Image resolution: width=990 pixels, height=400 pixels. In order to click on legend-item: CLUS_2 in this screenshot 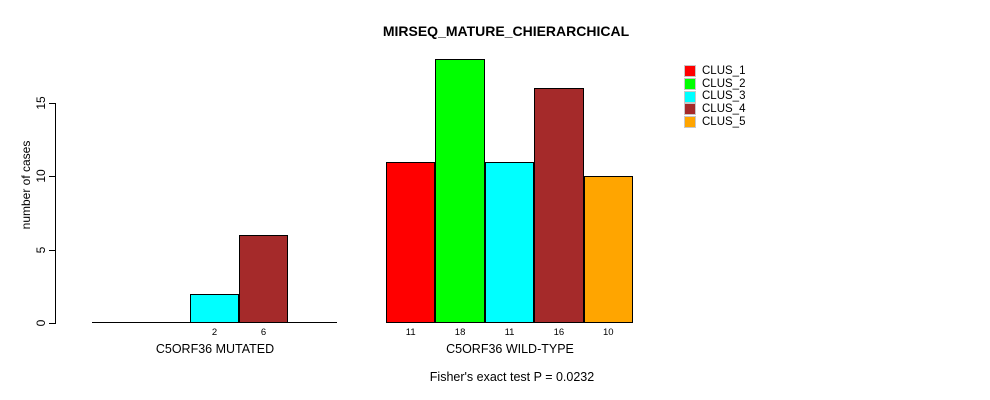, I will do `click(714, 84)`.